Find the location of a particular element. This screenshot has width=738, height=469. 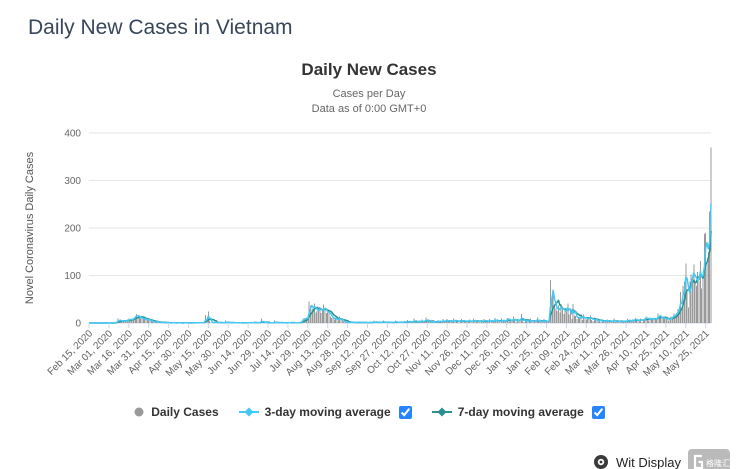

y-axis-title: Novel Coronavirus Daily Cases is located at coordinates (30, 227).